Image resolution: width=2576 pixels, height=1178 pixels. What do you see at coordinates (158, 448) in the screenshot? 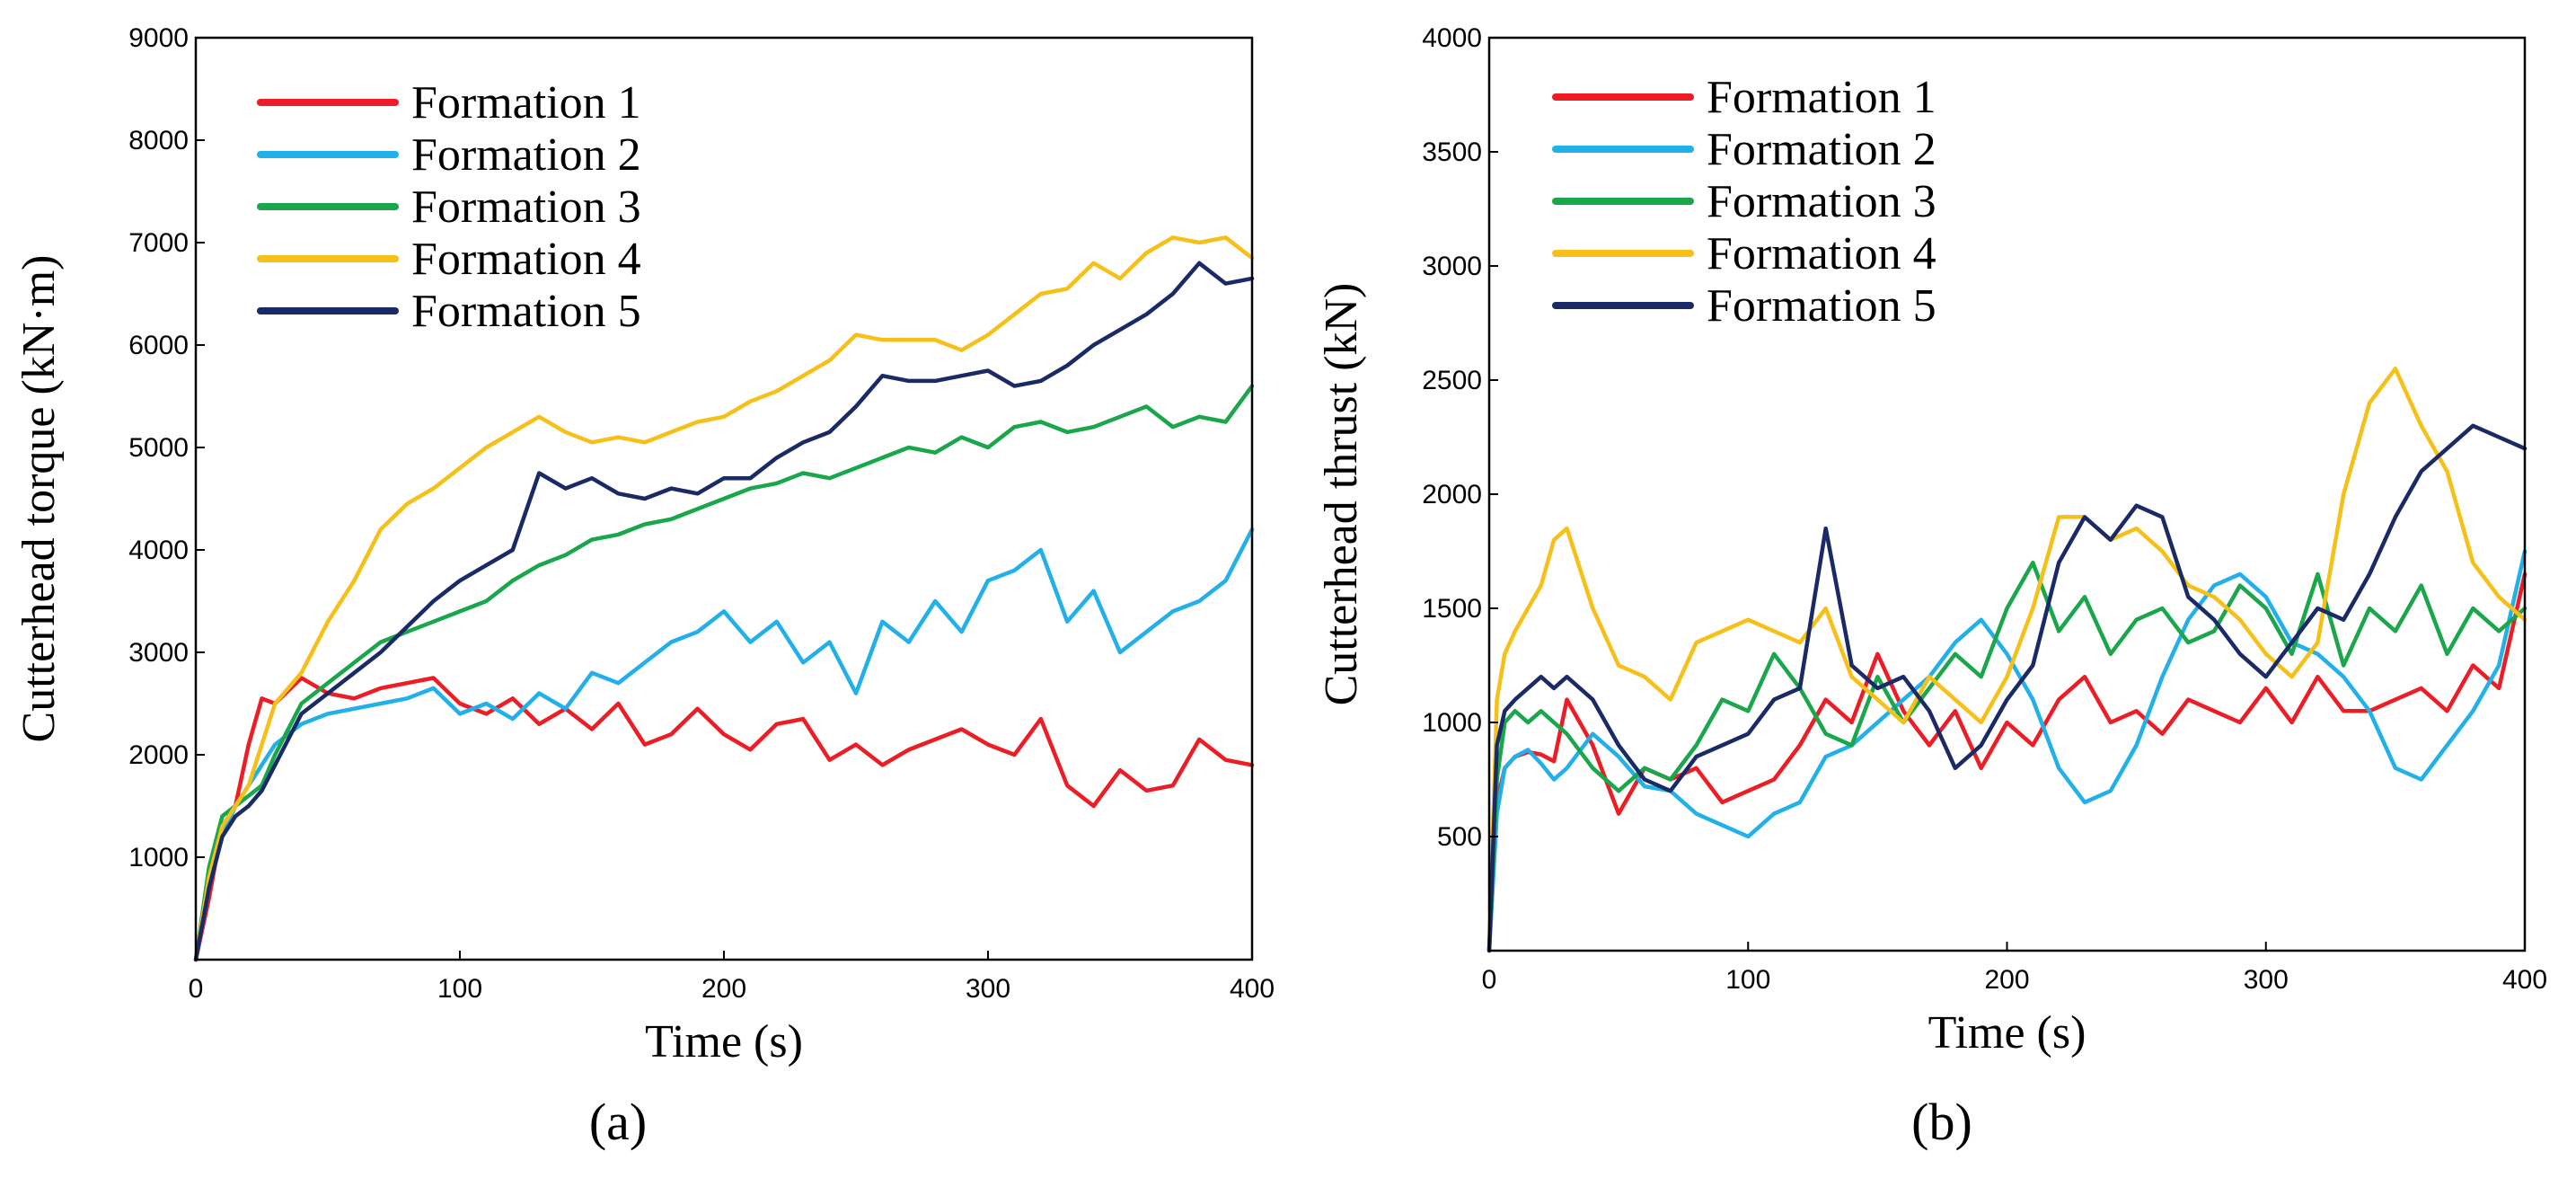
I see `y-tick-label: 5000` at bounding box center [158, 448].